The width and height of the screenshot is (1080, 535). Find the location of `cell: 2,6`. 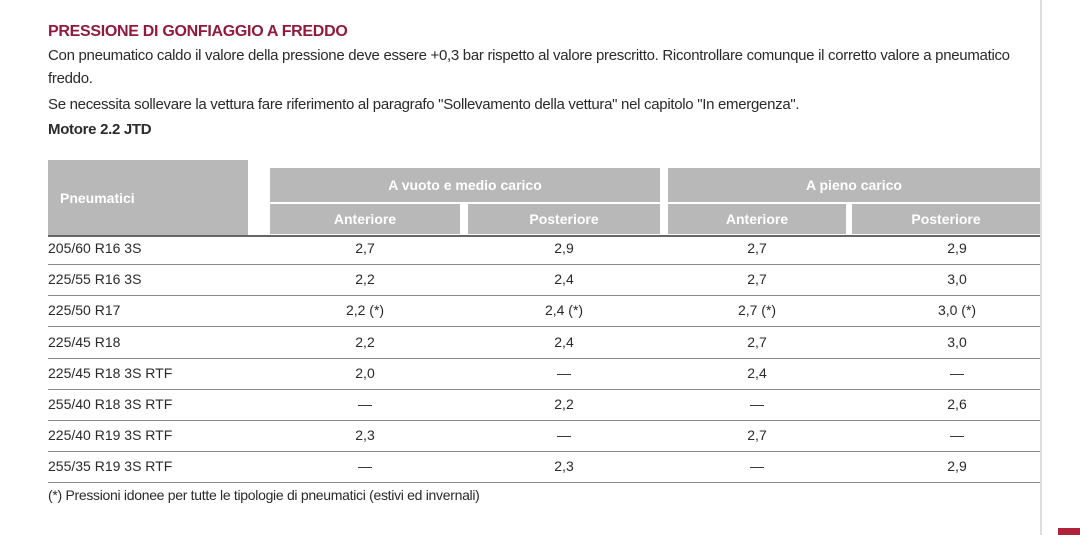

cell: 2,6 is located at coordinates (957, 404).